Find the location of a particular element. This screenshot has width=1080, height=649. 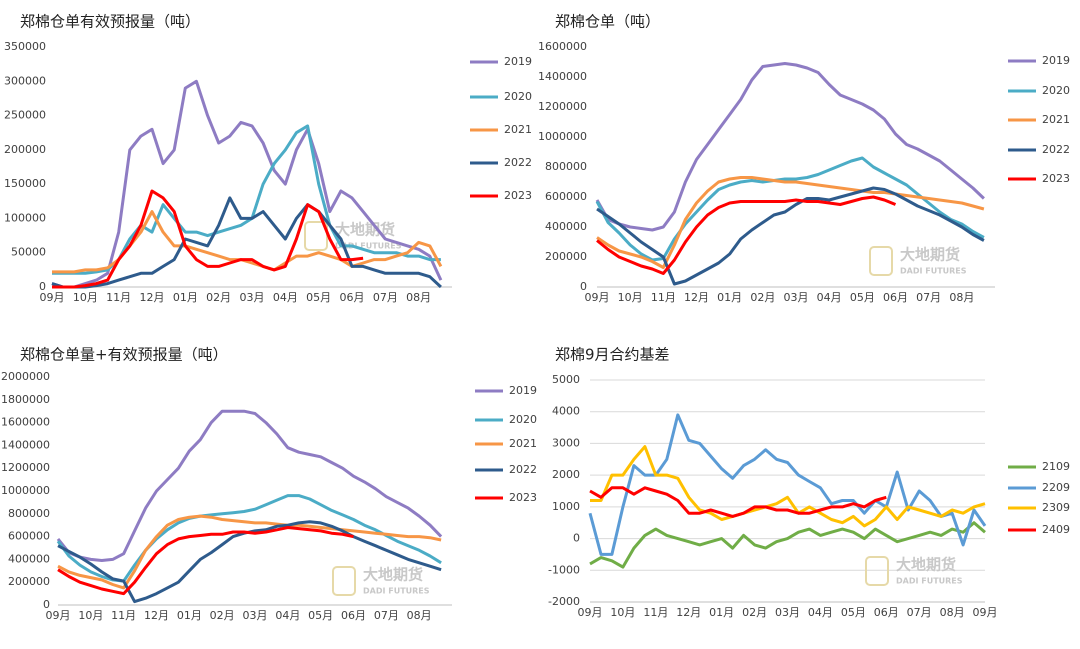

legend-label: 2209 is located at coordinates (1056, 487).